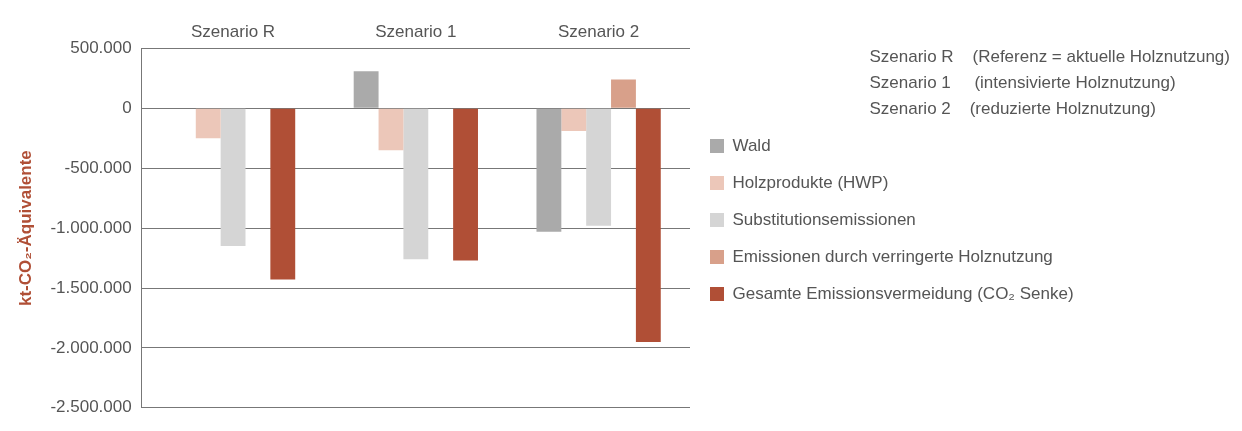 Image resolution: width=1242 pixels, height=431 pixels. Describe the element at coordinates (1013, 109) in the screenshot. I see `text: Szenario 2 (reduzierte Holznutzung)` at that location.